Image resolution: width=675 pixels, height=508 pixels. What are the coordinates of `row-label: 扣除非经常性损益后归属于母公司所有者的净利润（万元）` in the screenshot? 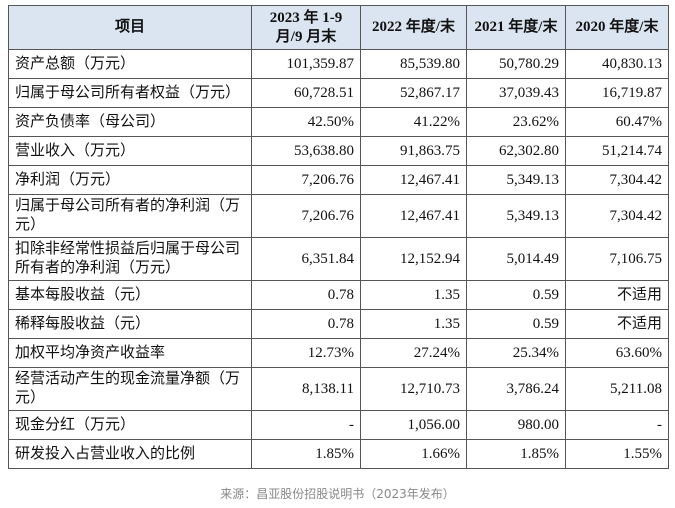 It's located at (130, 259).